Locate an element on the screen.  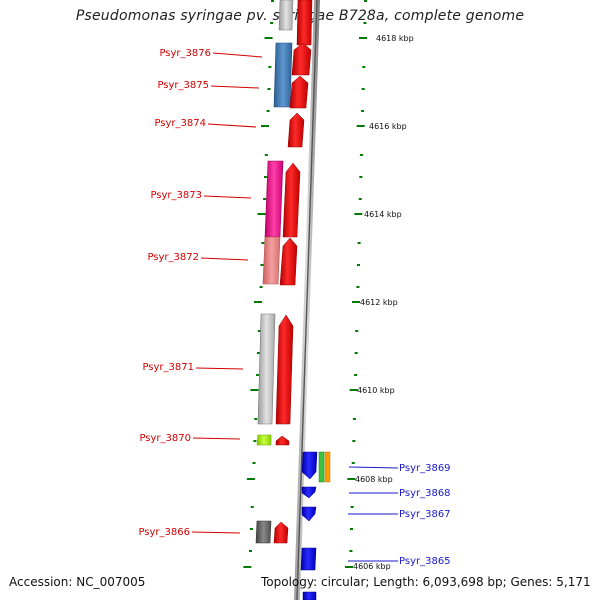
feature-magenta is located at coordinates (274, 199).